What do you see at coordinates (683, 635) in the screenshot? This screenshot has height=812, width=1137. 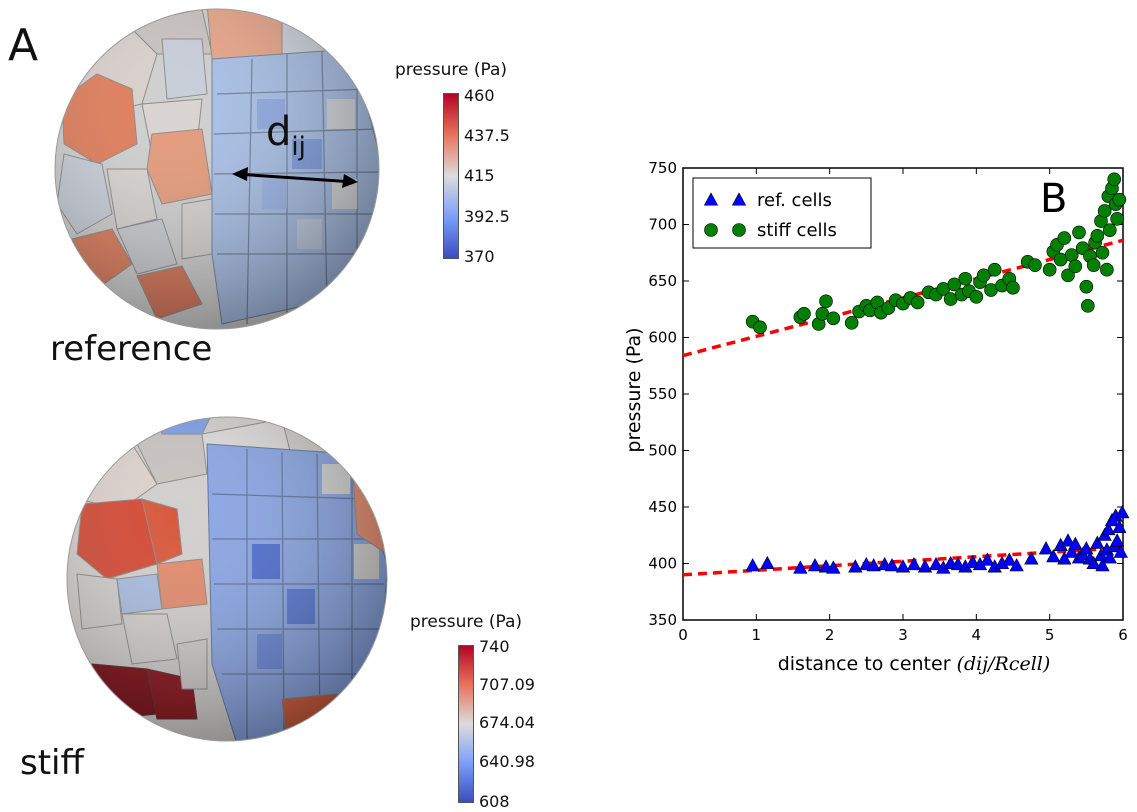 I see `x-tick-label: 0` at bounding box center [683, 635].